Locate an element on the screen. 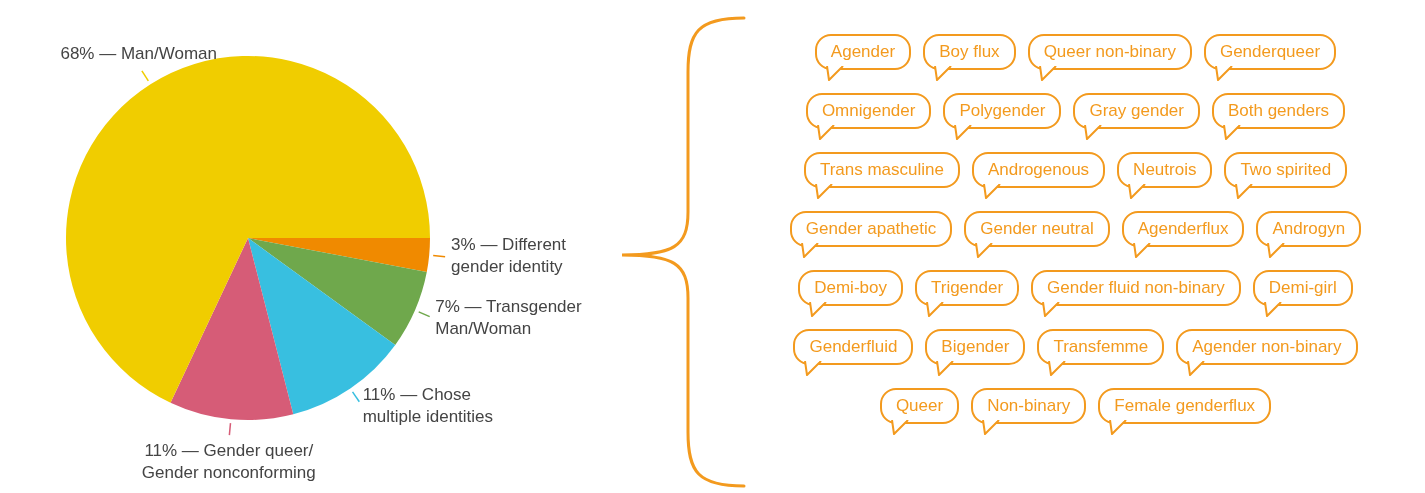  slice-label: 11% — Chose multiple identities is located at coordinates (428, 405).